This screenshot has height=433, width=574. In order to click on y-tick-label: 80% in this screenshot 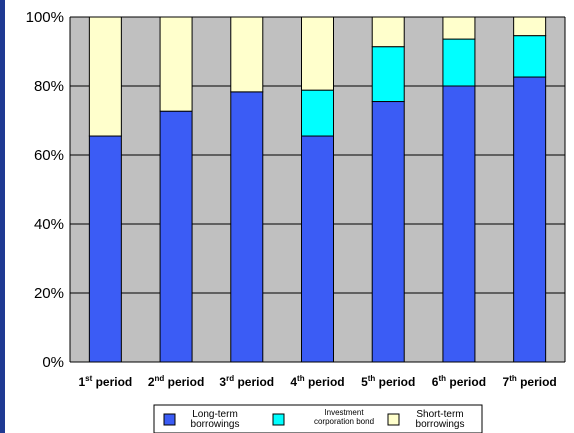, I will do `click(49, 86)`.